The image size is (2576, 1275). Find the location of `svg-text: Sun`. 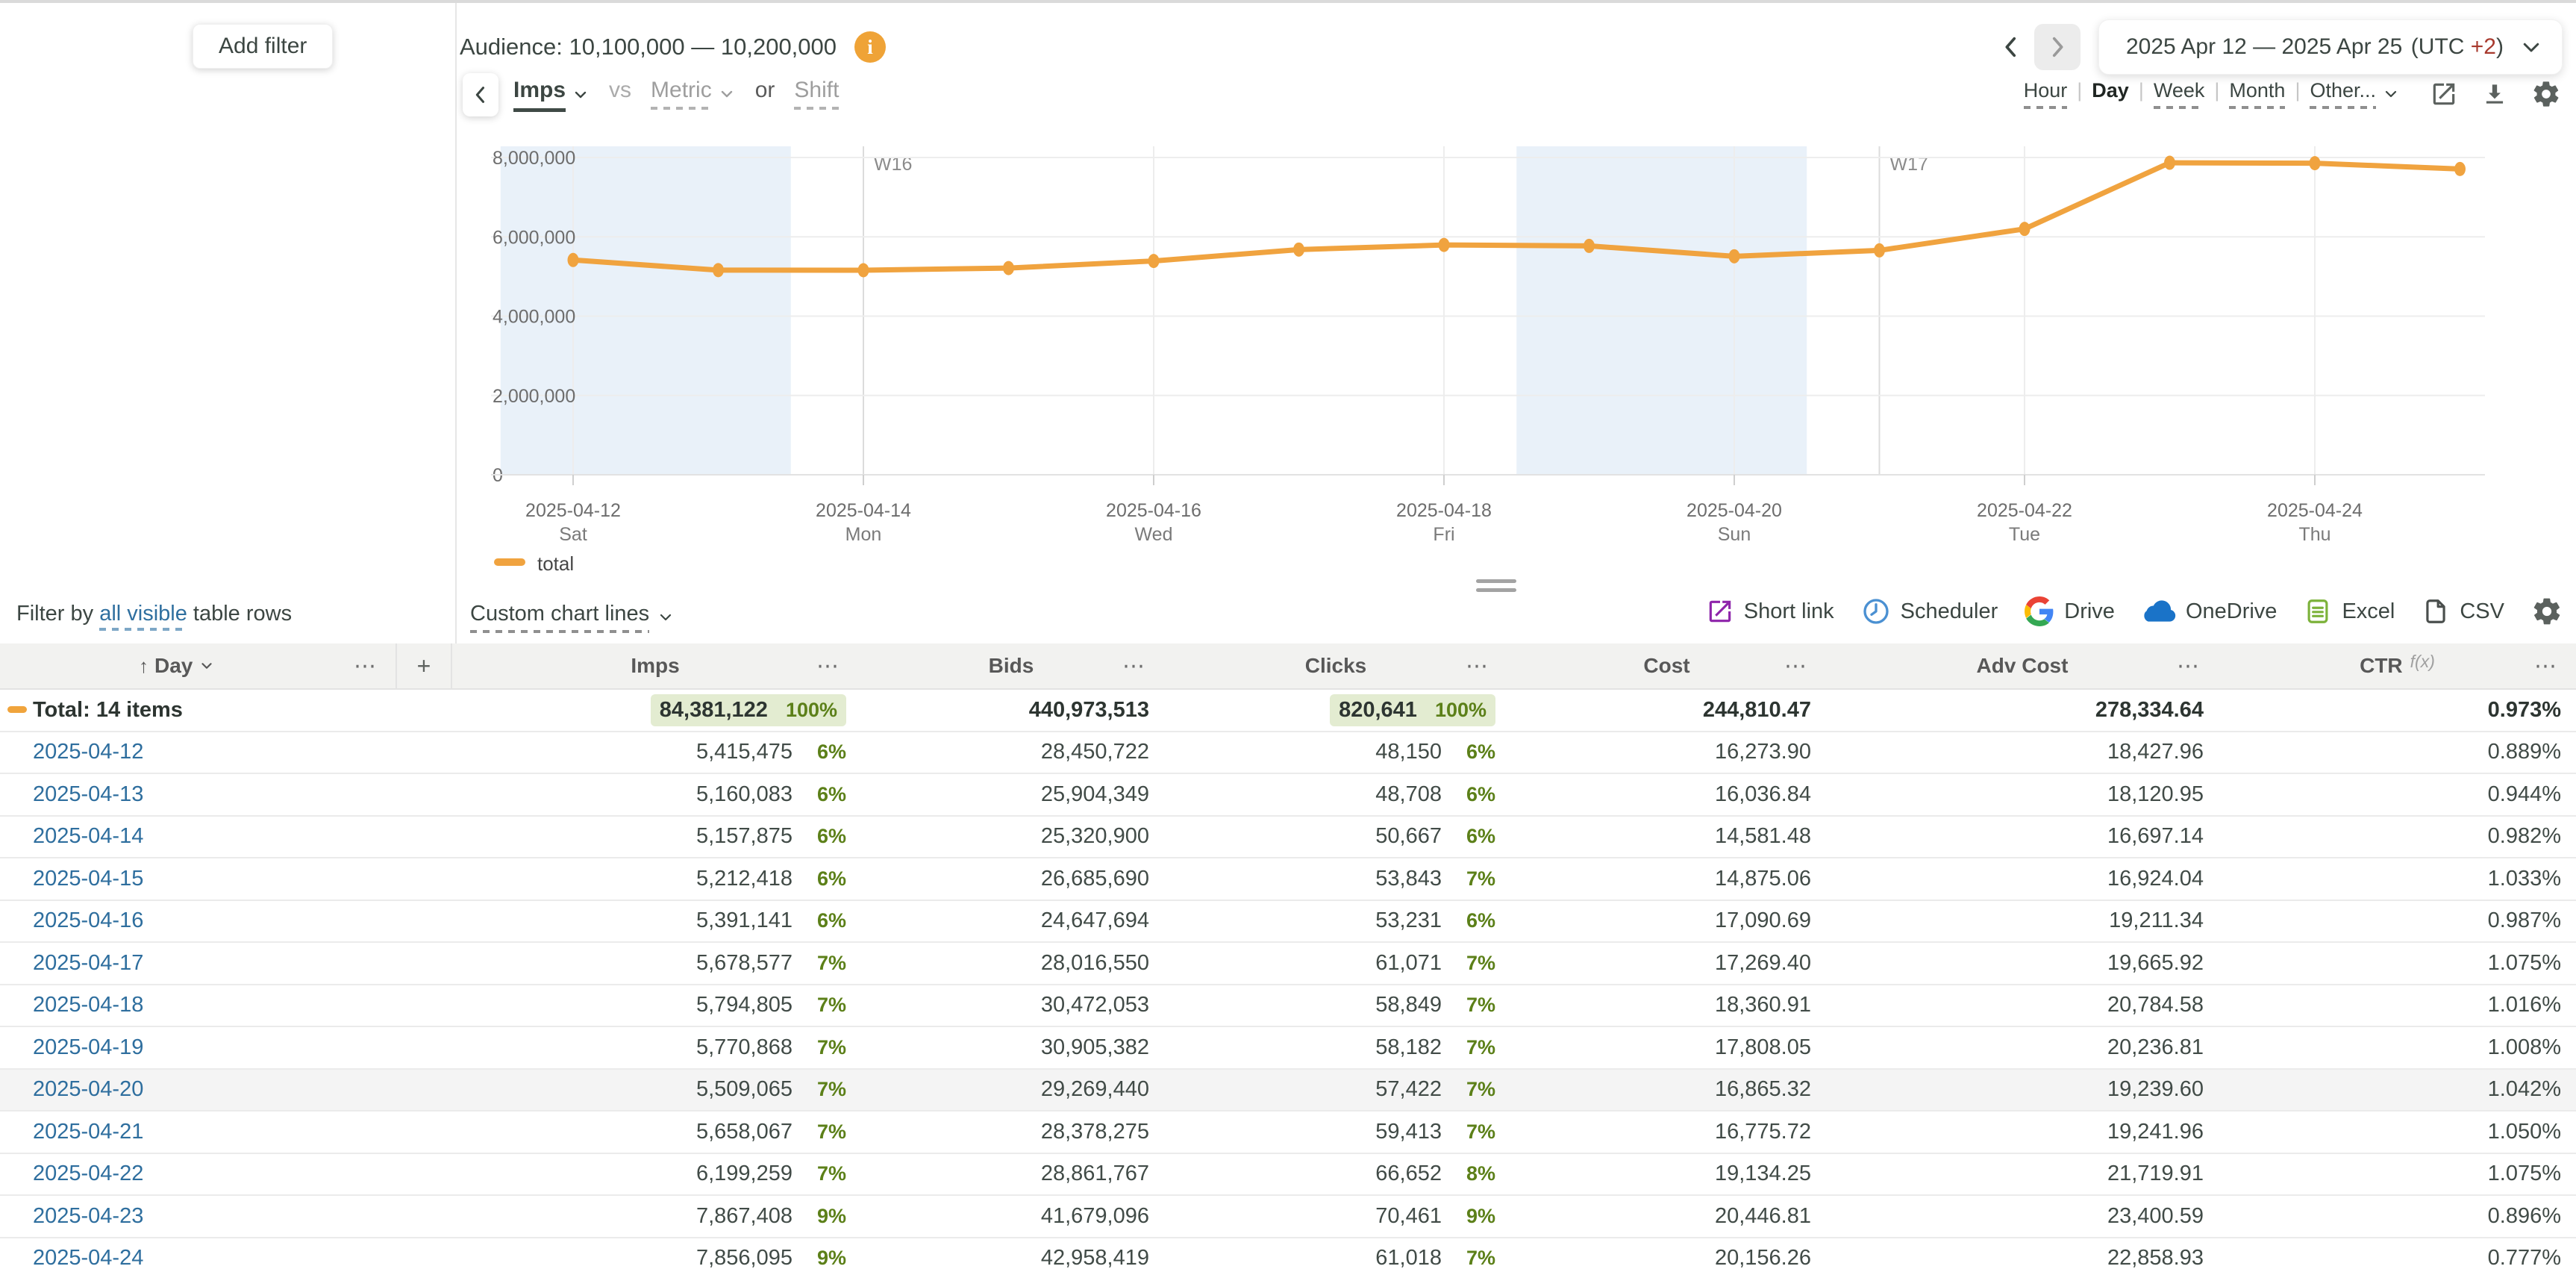

svg-text: Sun is located at coordinates (1734, 534).